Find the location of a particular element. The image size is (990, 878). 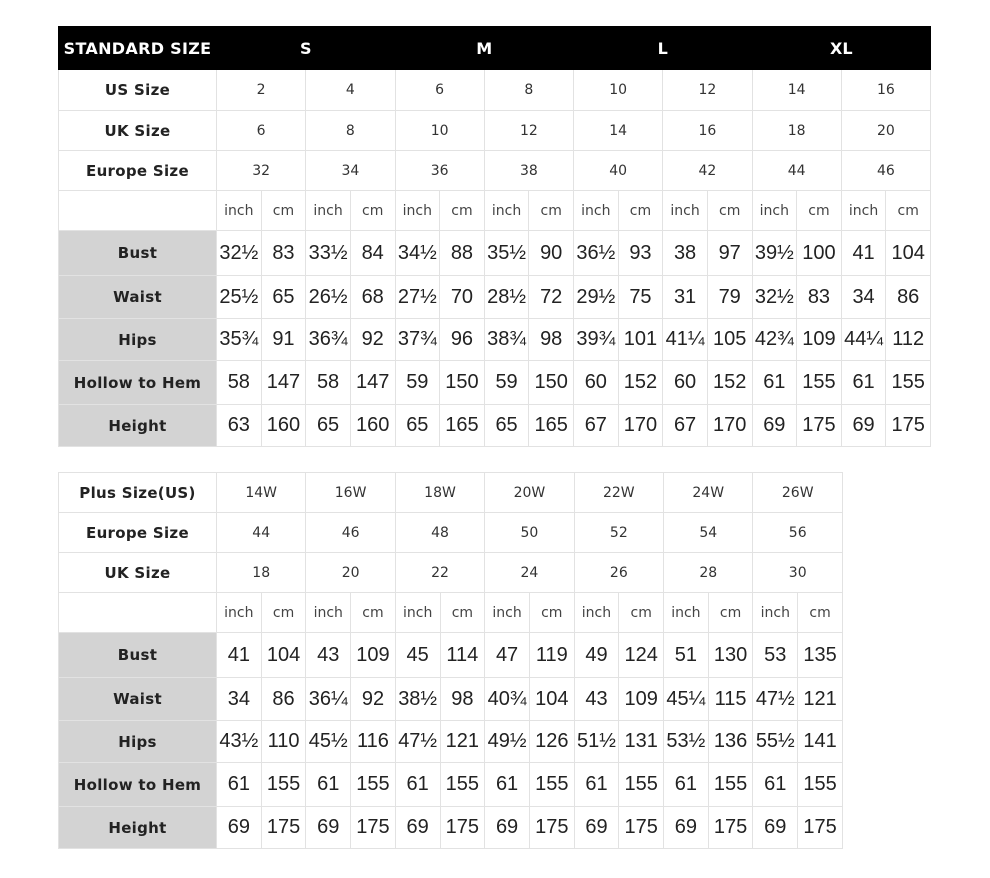

measure-value: 58 is located at coordinates (239, 382).